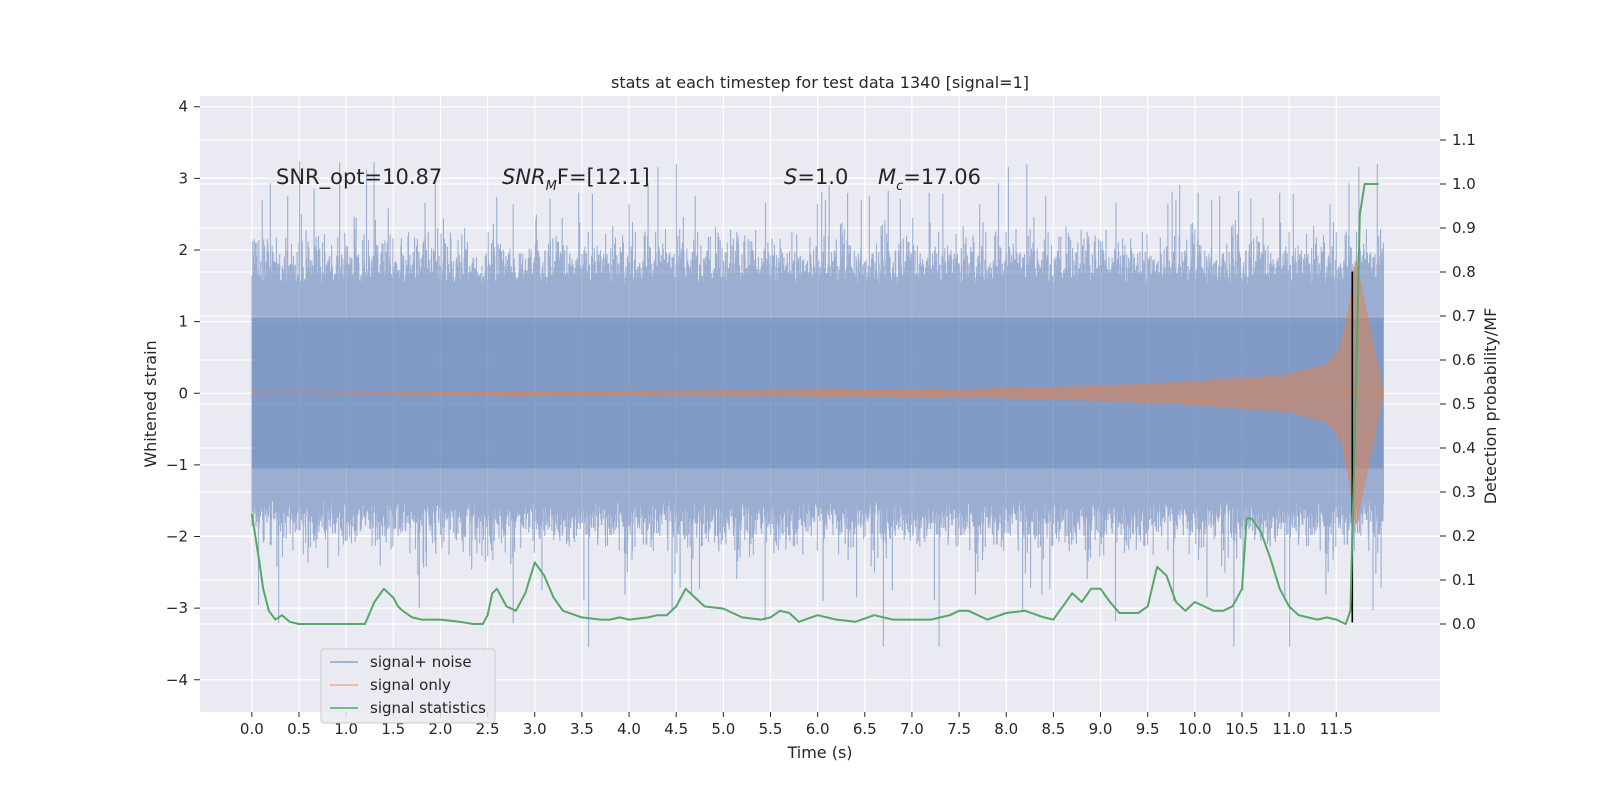 This screenshot has width=1600, height=800. I want to click on legend-label-signal-statistics: signal statistics, so click(428, 708).